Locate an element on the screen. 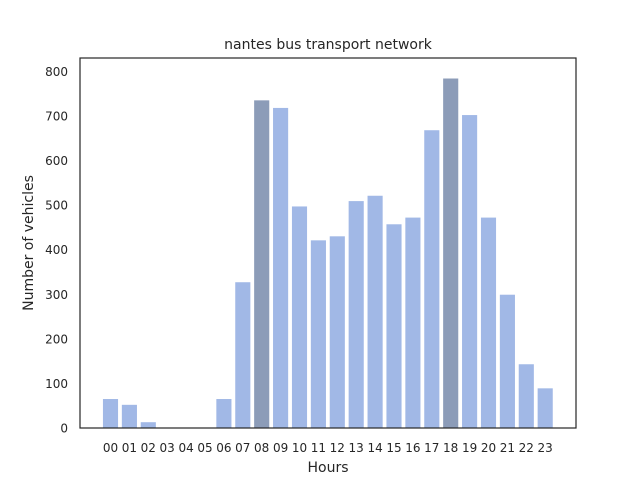  x-tick-label: 02 is located at coordinates (148, 448).